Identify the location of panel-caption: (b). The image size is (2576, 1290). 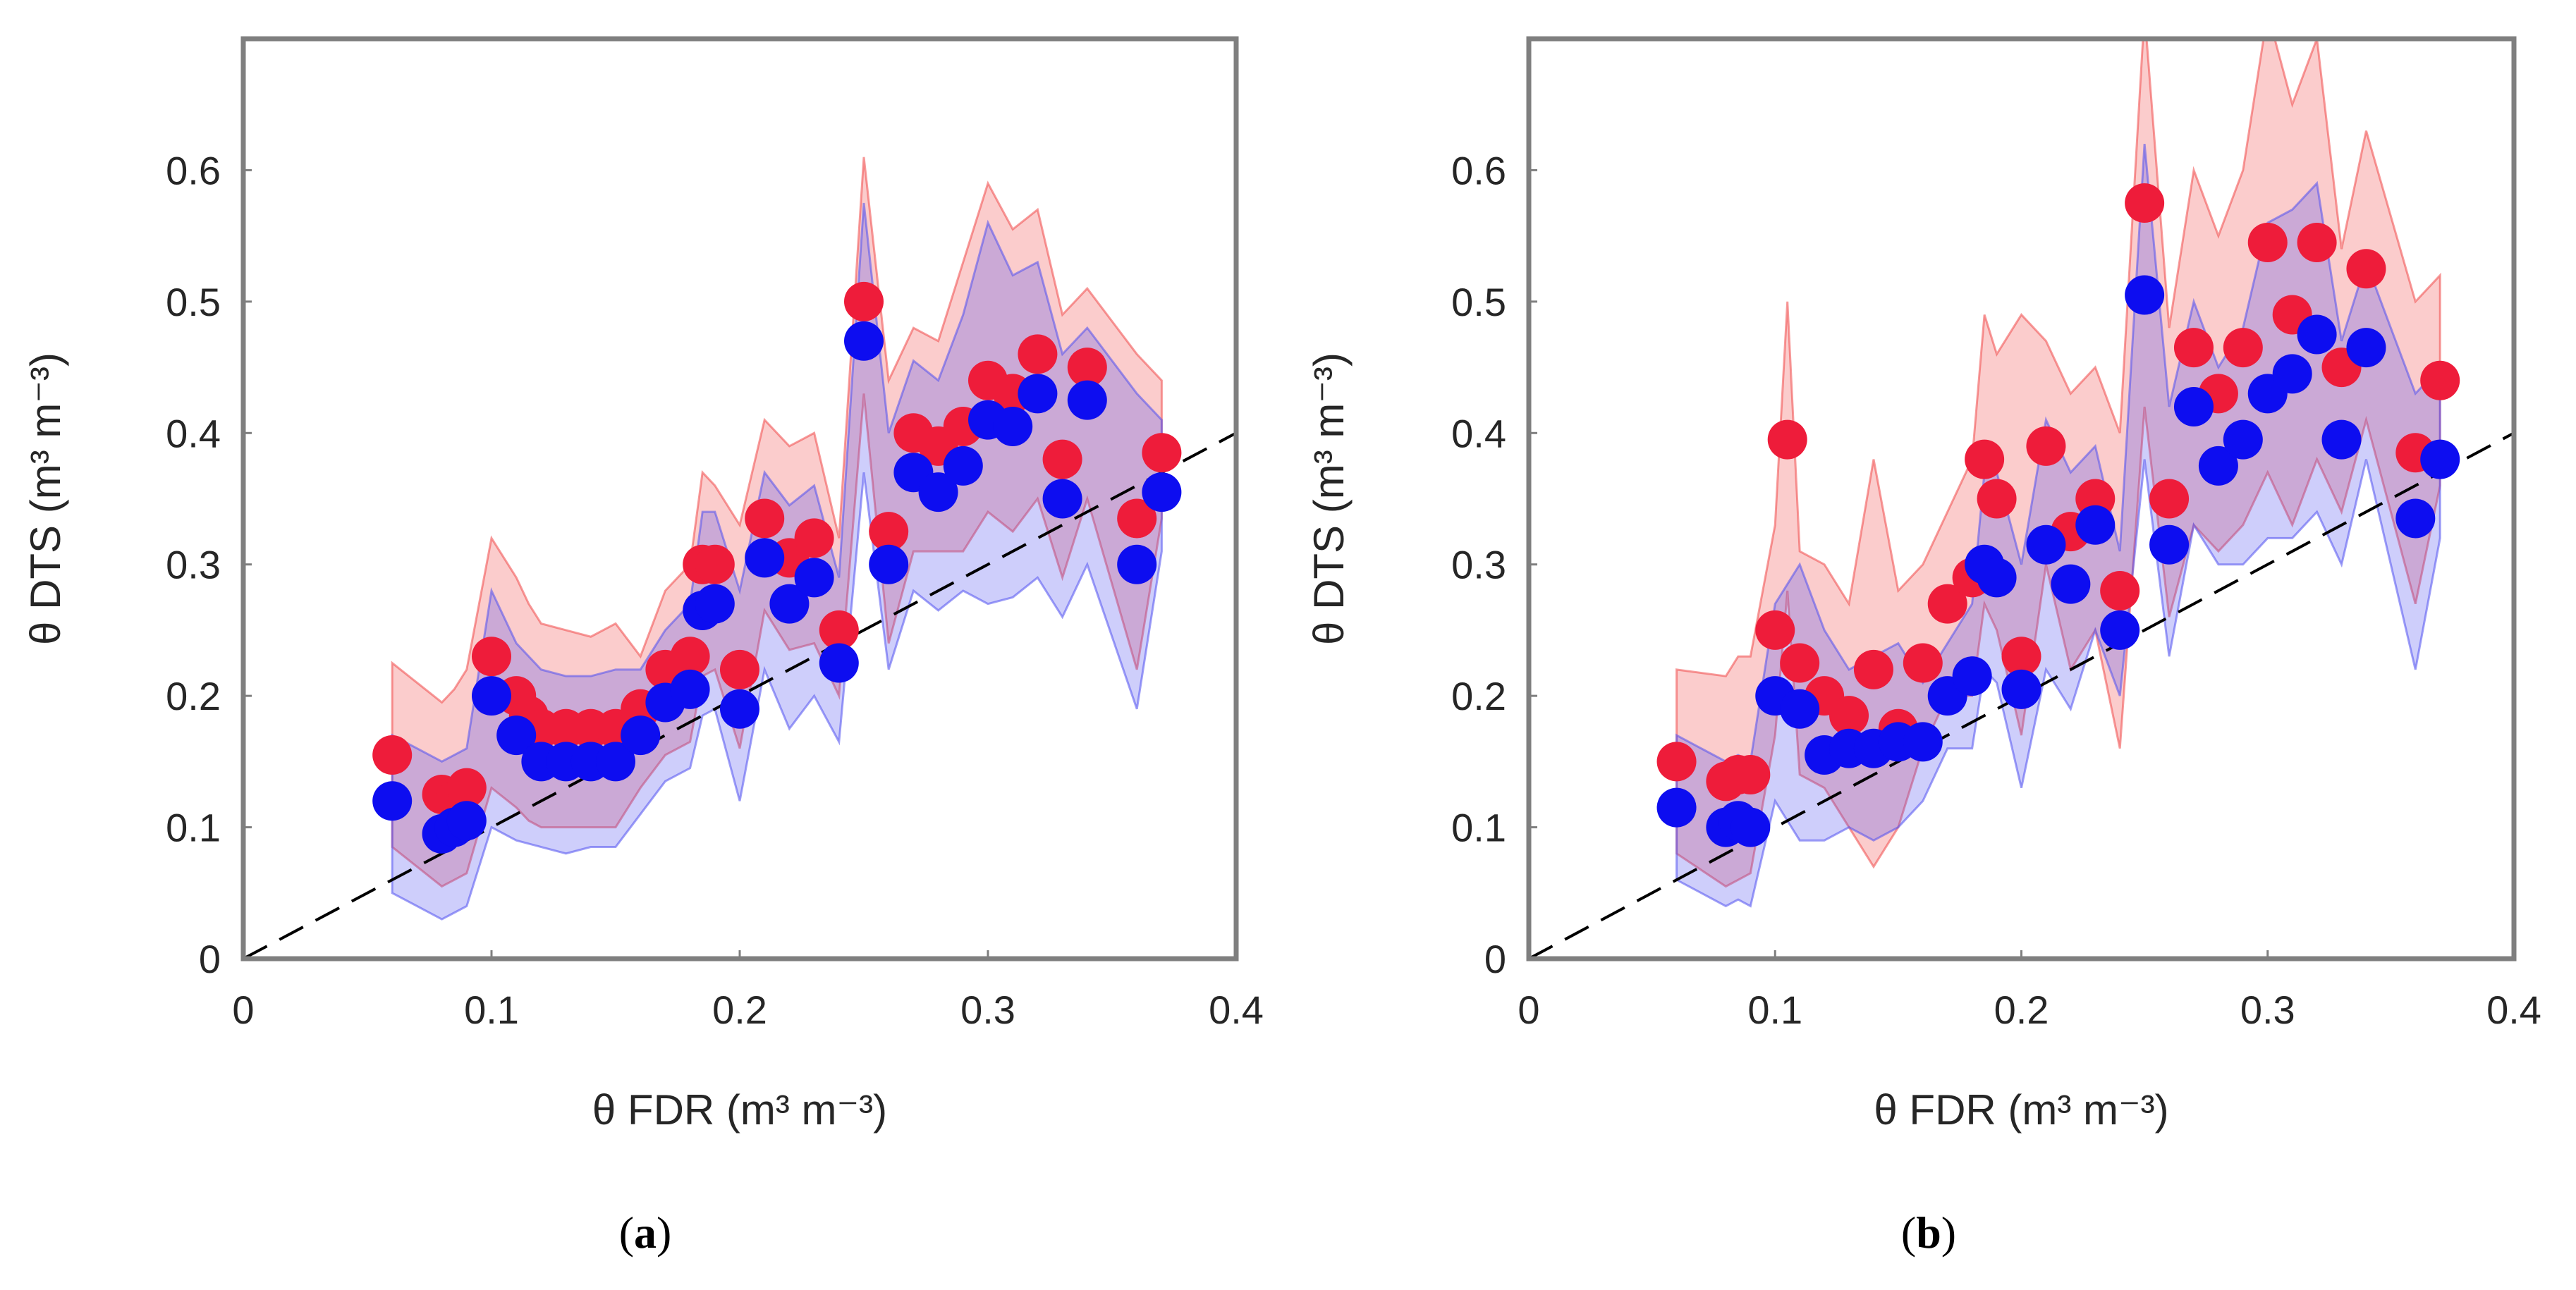
(1929, 1233).